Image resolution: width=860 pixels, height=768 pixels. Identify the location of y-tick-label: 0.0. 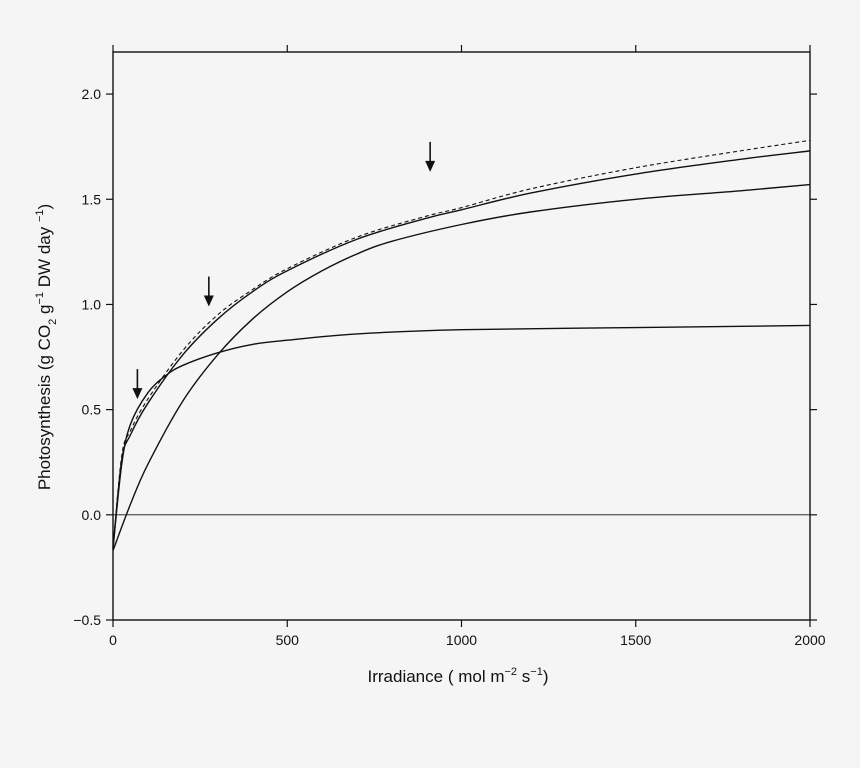
(92, 515).